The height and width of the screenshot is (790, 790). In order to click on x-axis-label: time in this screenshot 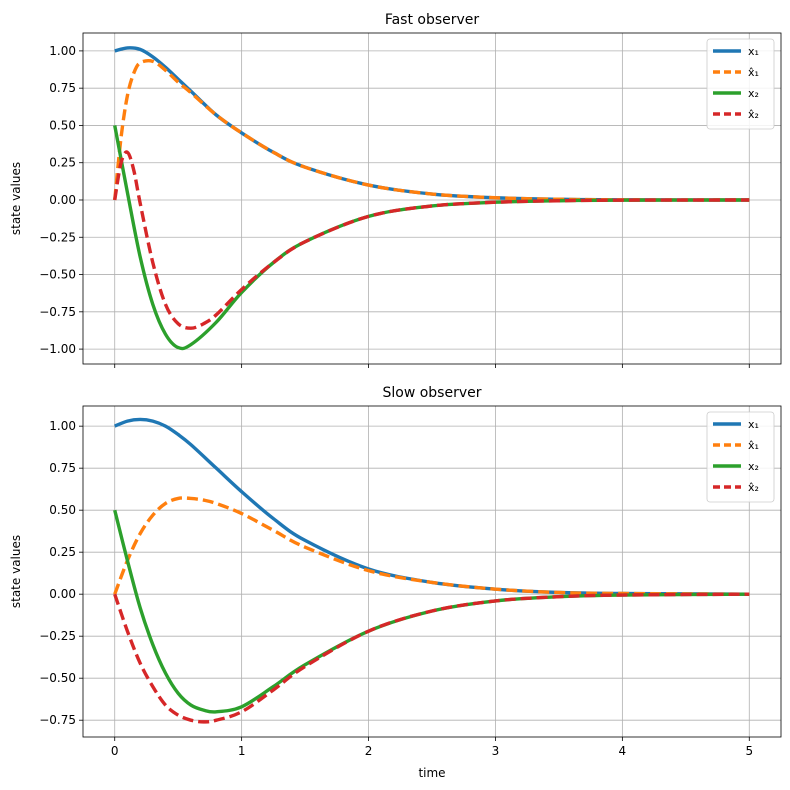, I will do `click(431, 773)`.